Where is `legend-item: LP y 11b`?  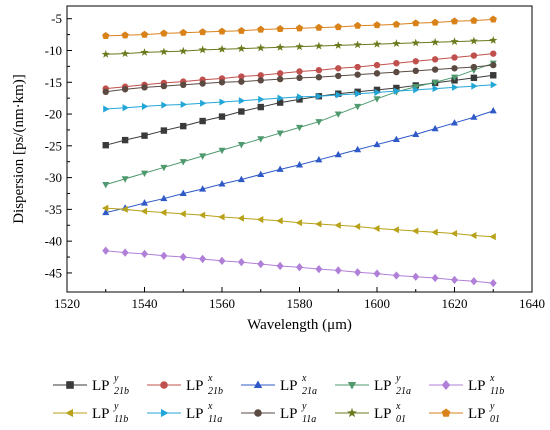
legend-item: LP y 11b is located at coordinates (90, 413).